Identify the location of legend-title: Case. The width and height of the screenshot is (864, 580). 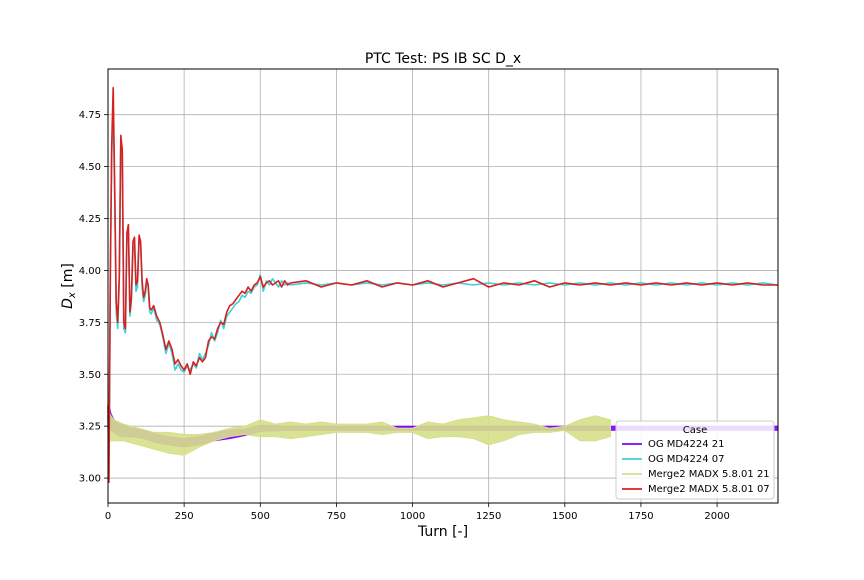
(695, 430).